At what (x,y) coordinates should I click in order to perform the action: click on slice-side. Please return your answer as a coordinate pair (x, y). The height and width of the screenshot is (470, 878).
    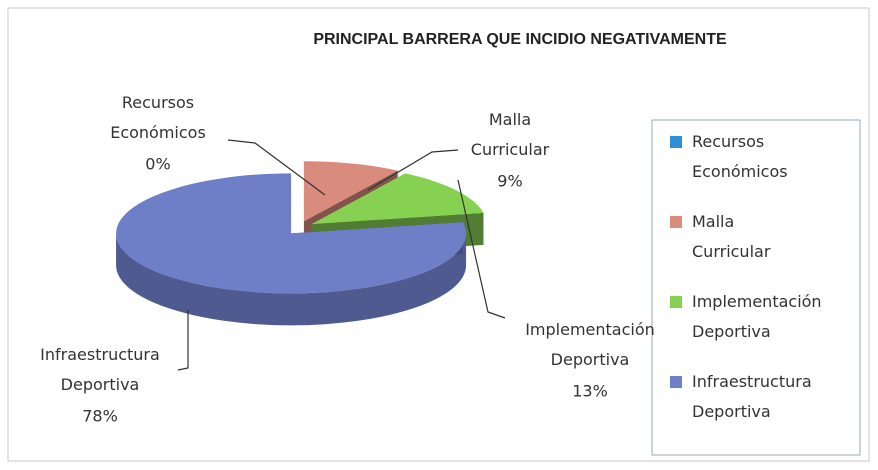
    Looking at the image, I should click on (291, 279).